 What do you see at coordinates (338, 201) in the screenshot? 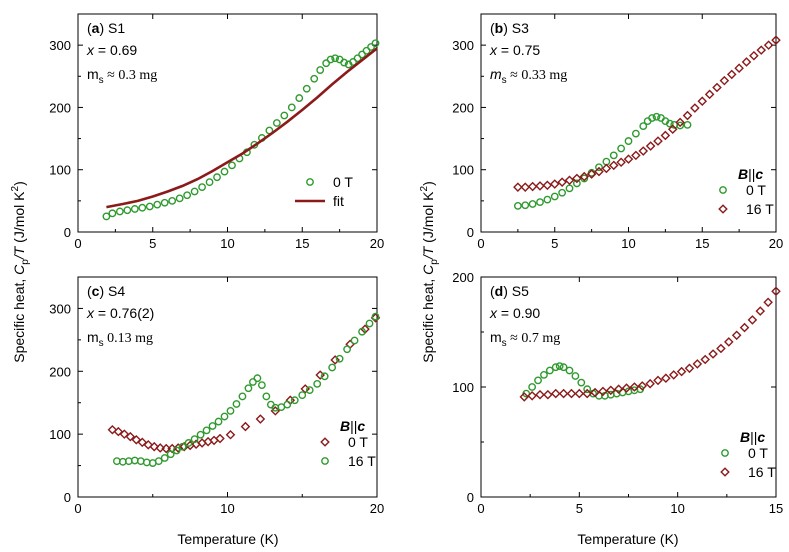
I see `legend-label: fit` at bounding box center [338, 201].